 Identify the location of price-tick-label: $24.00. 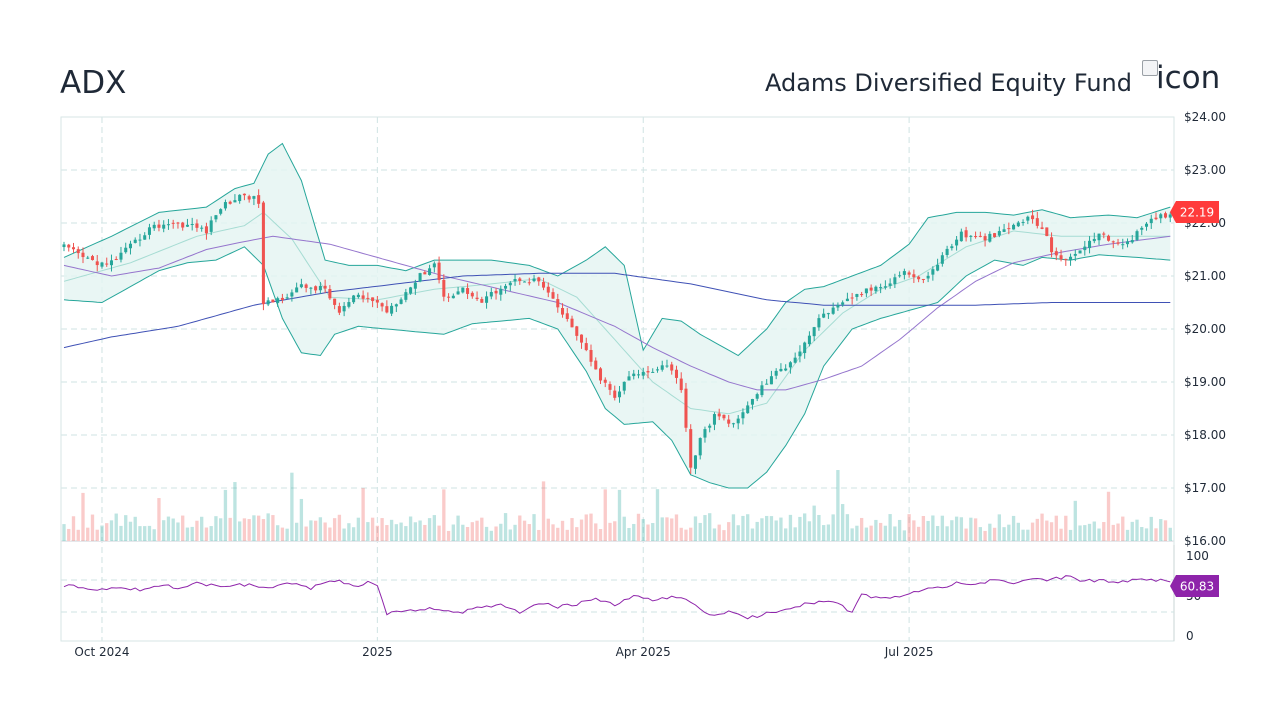
(1205, 117).